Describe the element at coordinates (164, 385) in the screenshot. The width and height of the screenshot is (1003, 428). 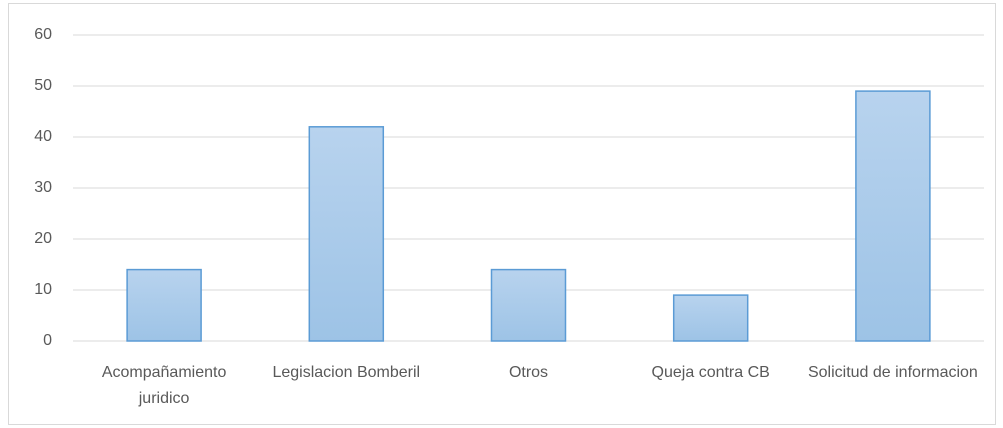
I see `x-tick-label: Acompañamiento juridico` at that location.